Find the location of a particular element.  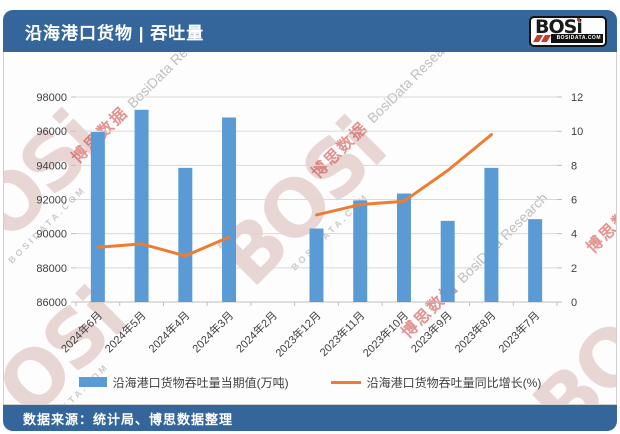

logo-domain: BOSIDATA.COM is located at coordinates (578, 38).